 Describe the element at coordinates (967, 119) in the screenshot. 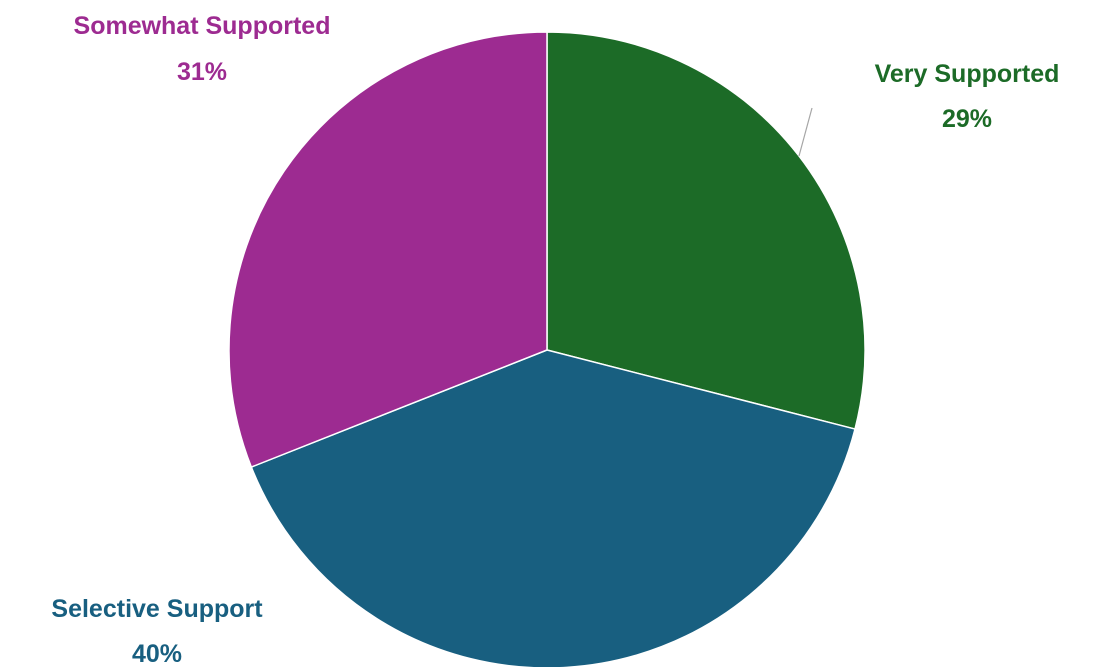

I see `data-label-percent-very-supported: 29%` at that location.